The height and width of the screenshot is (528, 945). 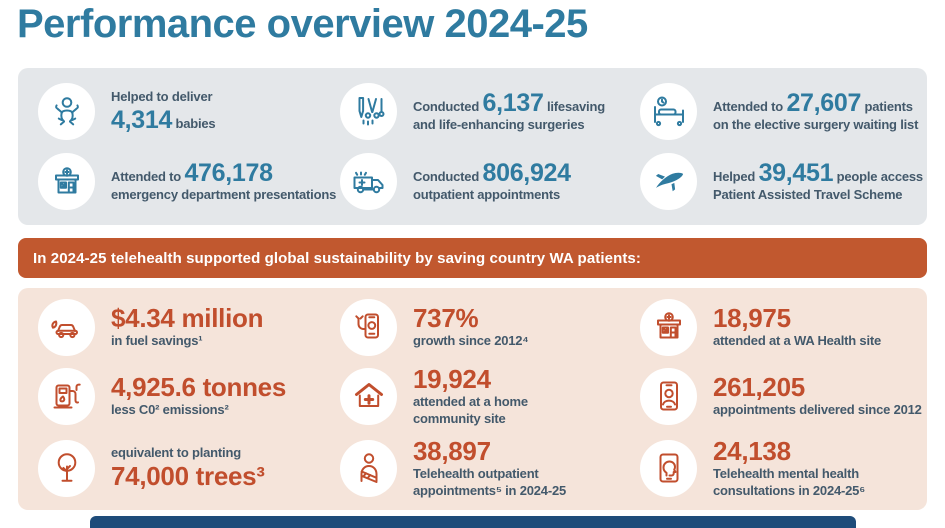 I want to click on stat-value: 261,205, so click(x=759, y=387).